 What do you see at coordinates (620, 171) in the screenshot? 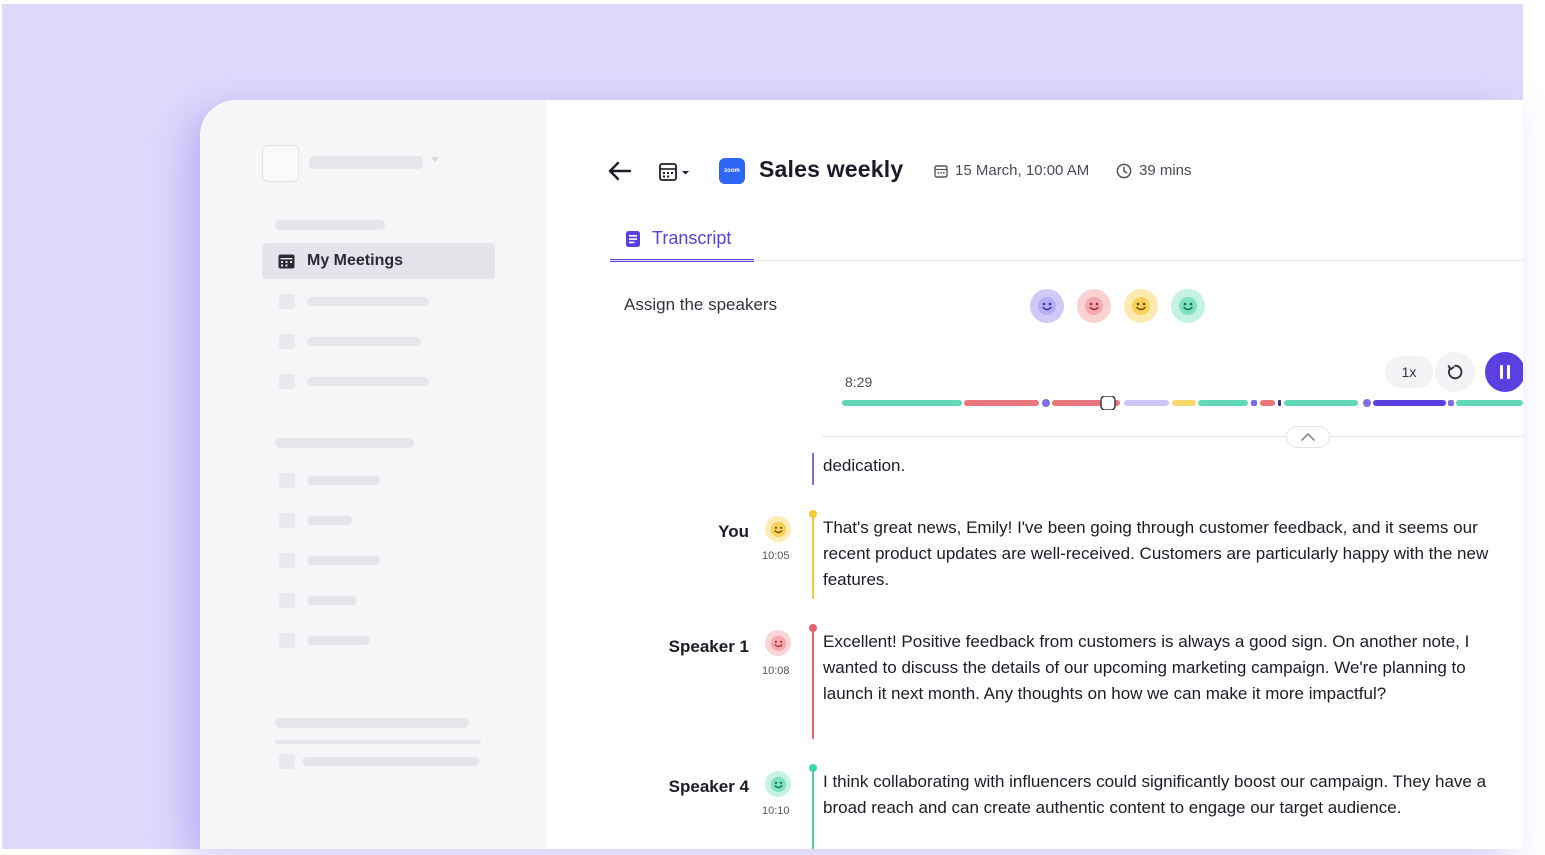
I see `back-arrow-icon` at bounding box center [620, 171].